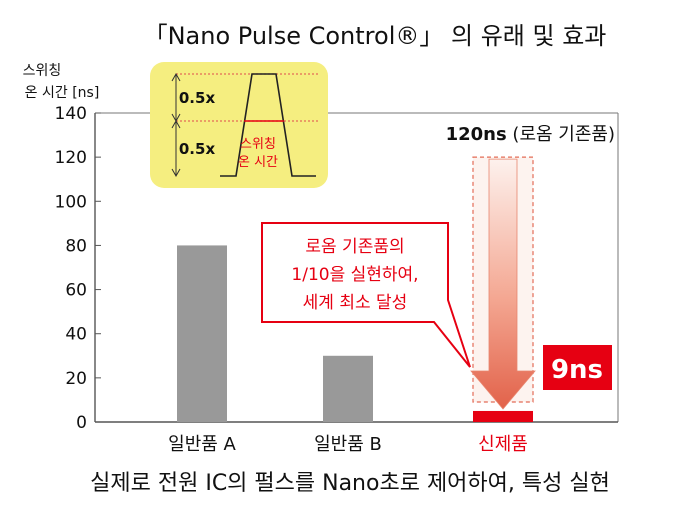  I want to click on pulse-inset: 0.5x 0.5x 스위칭 온 시간, so click(239, 125).